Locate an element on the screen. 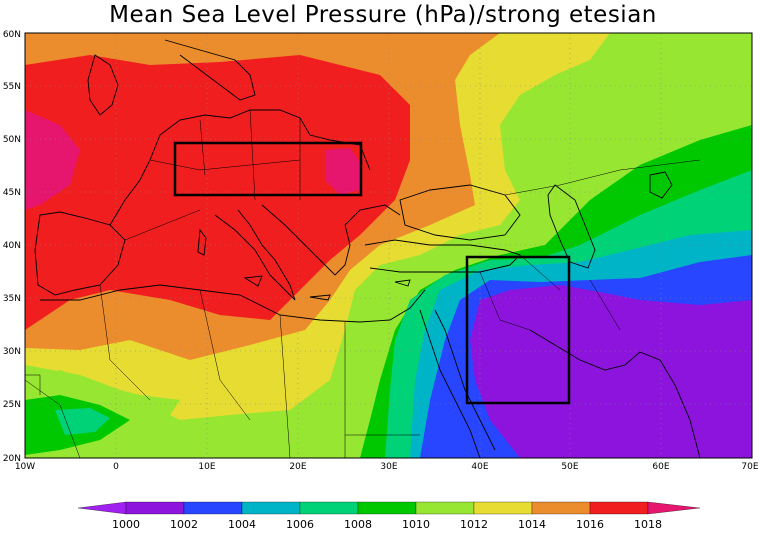 The image size is (766, 539). coast-arabia is located at coordinates (670, 404).